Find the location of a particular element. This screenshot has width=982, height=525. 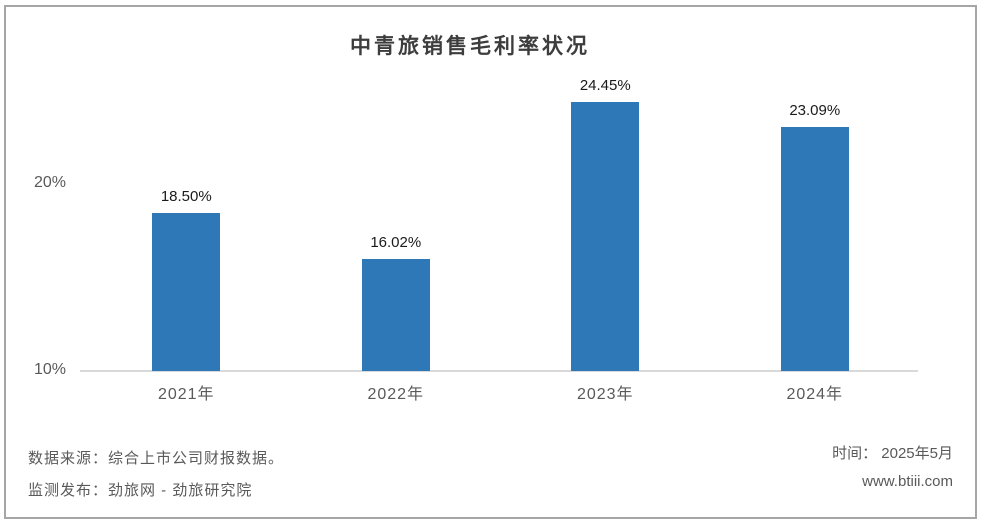

publisher-text: 监测发布：劲旅网 - 劲旅研究院 is located at coordinates (140, 490).